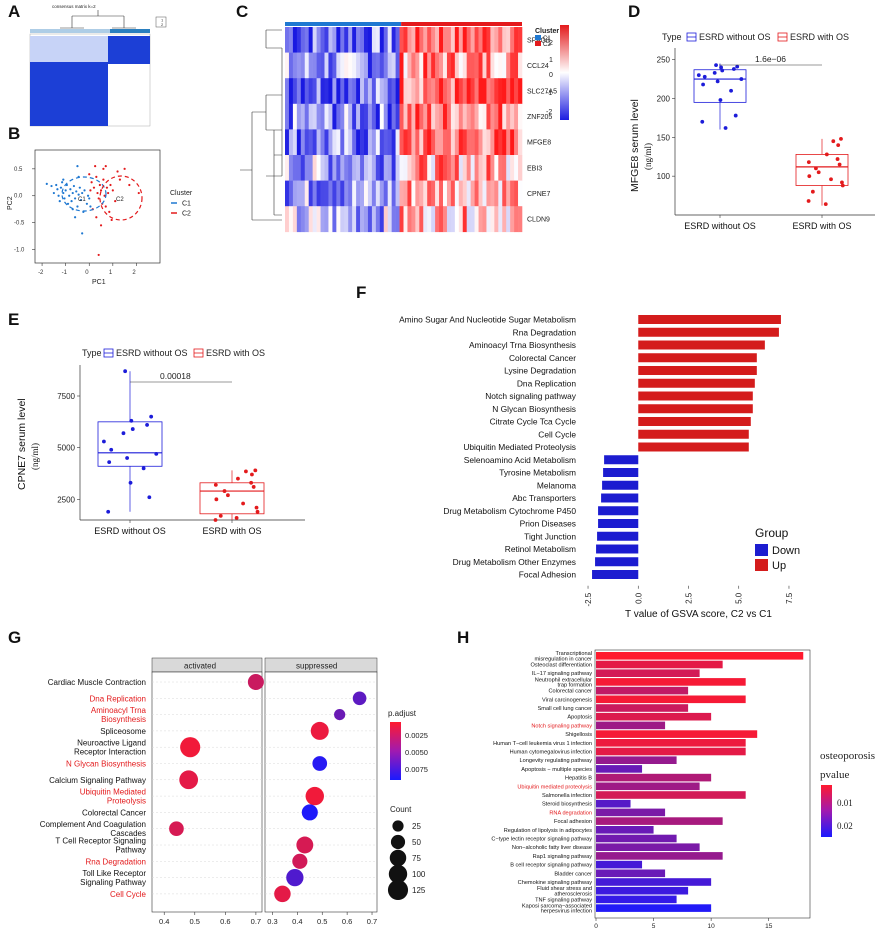 The image size is (886, 930). What do you see at coordinates (786, 551) in the screenshot?
I see `panel-f-legend-down: Down` at bounding box center [786, 551].